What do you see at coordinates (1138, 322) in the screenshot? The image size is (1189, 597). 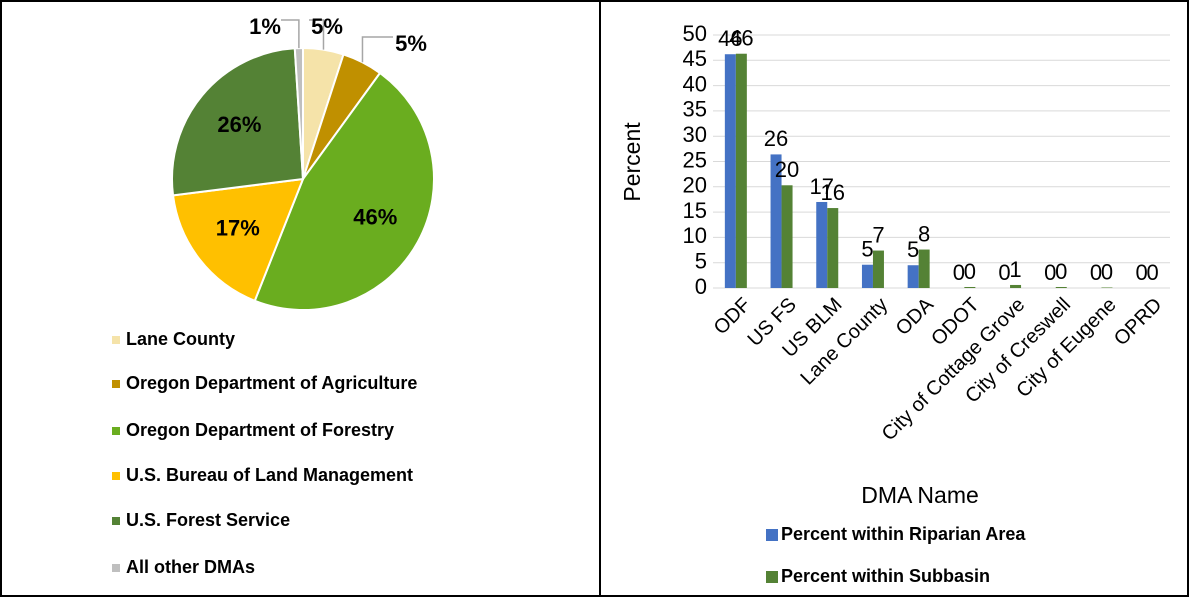 I see `x-tick-label: OPRD` at bounding box center [1138, 322].